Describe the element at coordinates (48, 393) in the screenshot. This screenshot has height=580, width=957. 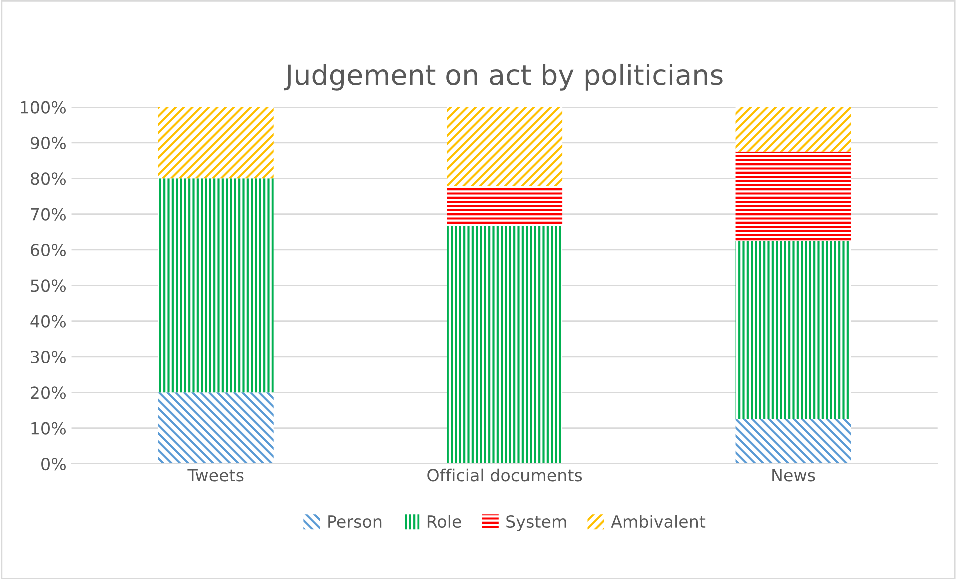
I see `y-tick-label: 20%` at that location.